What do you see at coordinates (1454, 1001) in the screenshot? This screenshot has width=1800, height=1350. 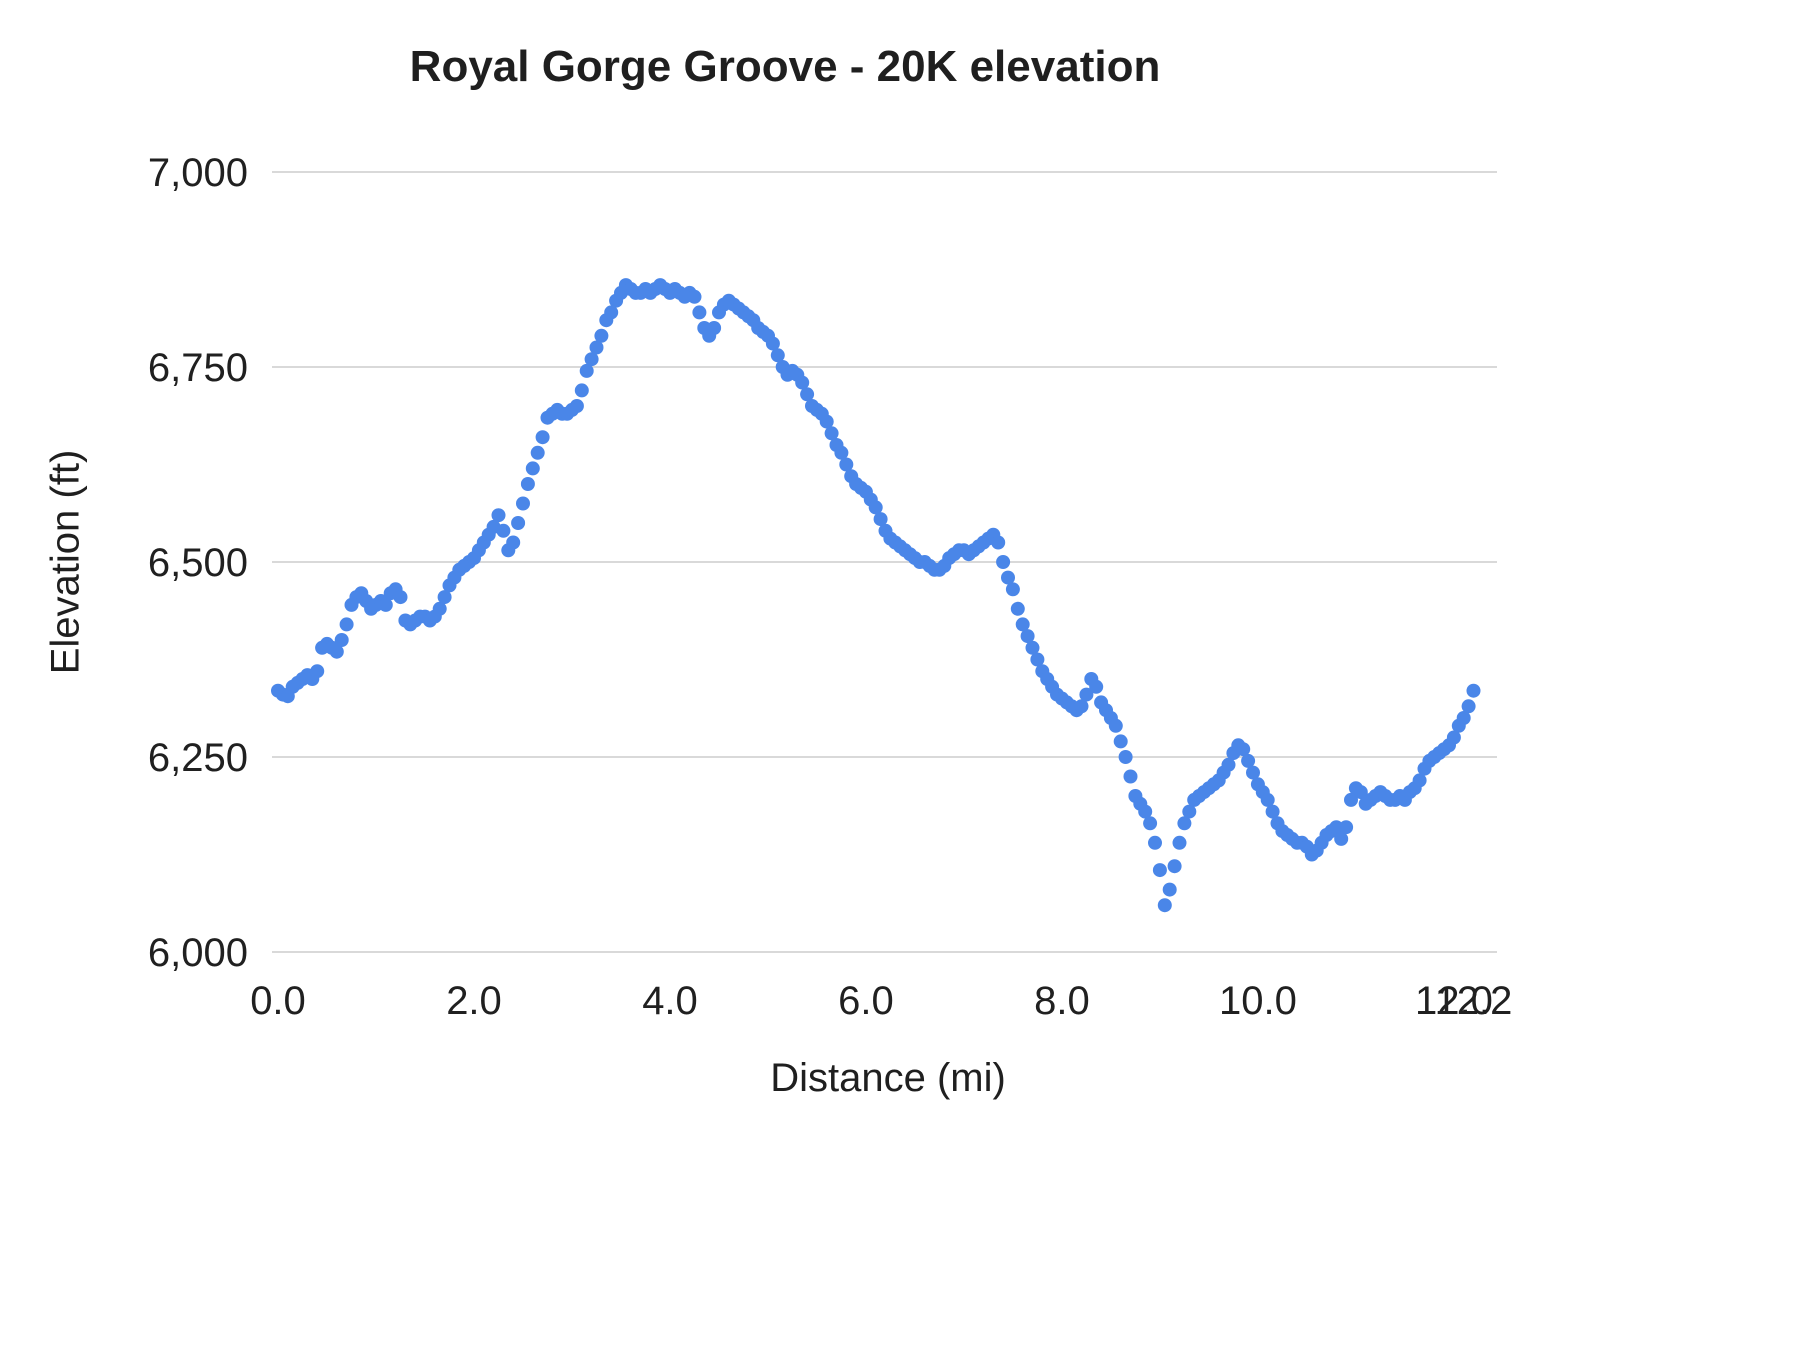 I see `x-tick-label: 12.0` at bounding box center [1454, 1001].